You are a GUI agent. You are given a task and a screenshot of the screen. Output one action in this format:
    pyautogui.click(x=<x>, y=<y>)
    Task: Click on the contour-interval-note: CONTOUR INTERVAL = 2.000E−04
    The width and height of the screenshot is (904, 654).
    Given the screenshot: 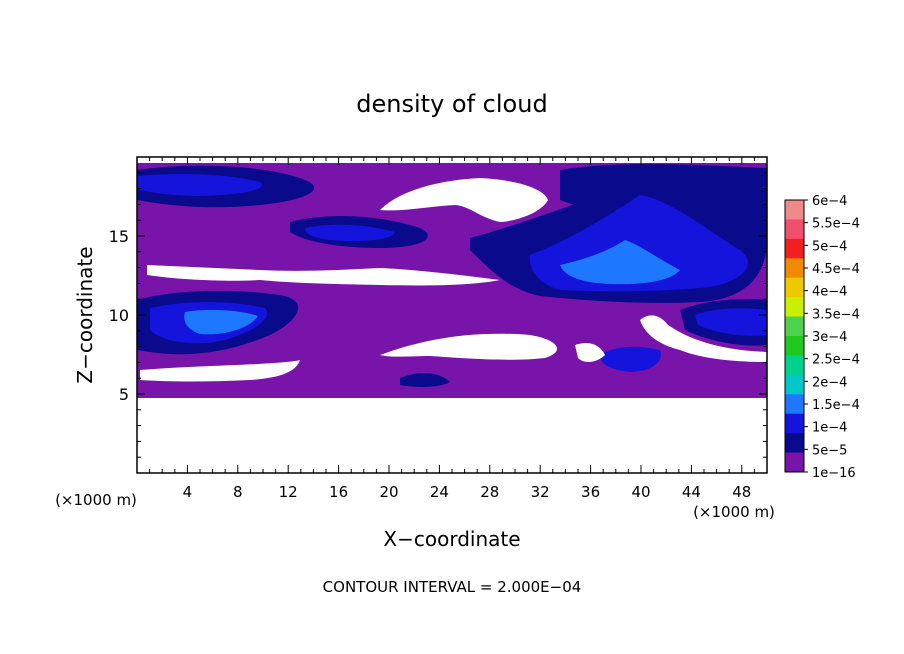 What is the action you would take?
    pyautogui.click(x=452, y=587)
    